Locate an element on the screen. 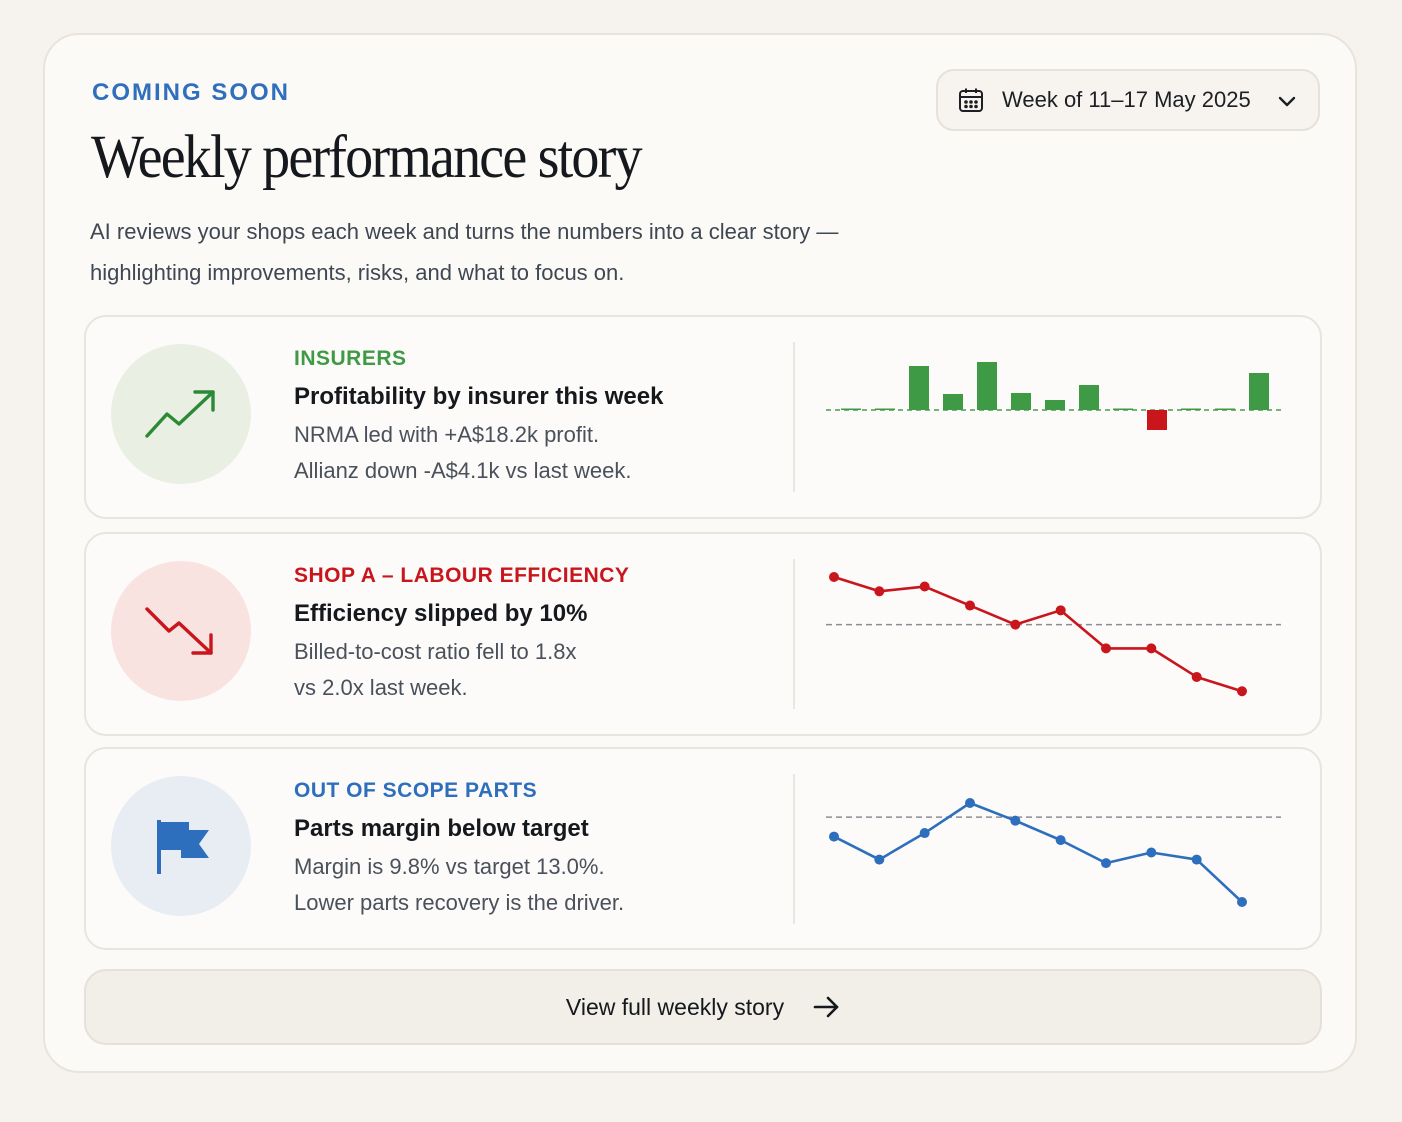 The width and height of the screenshot is (1402, 1122). card-detail-line: Margin is 9.8% vs target 13.0%. is located at coordinates (449, 866).